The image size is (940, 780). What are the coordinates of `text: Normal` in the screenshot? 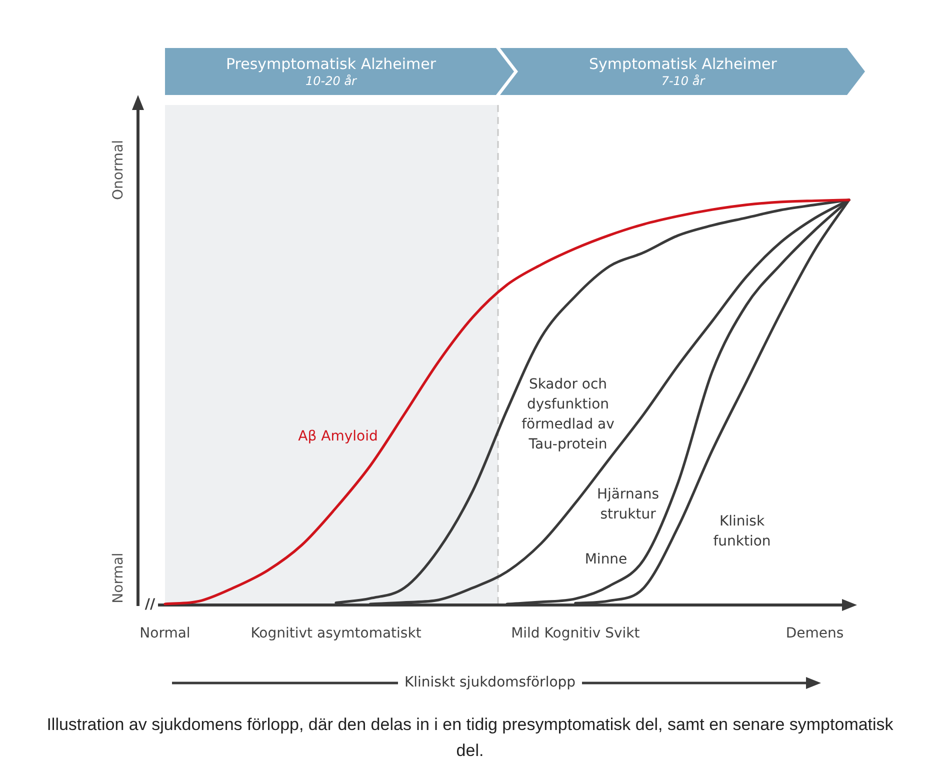 It's located at (118, 578).